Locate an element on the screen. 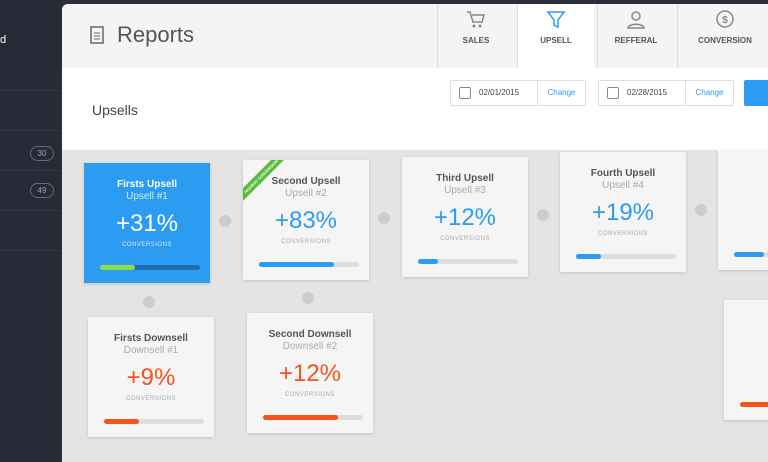 Image resolution: width=768 pixels, height=462 pixels. tab-label: SALES is located at coordinates (476, 40).